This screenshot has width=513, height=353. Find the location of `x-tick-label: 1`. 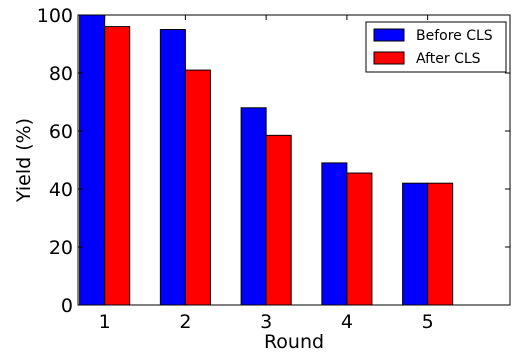

x-tick-label: 1 is located at coordinates (105, 322).